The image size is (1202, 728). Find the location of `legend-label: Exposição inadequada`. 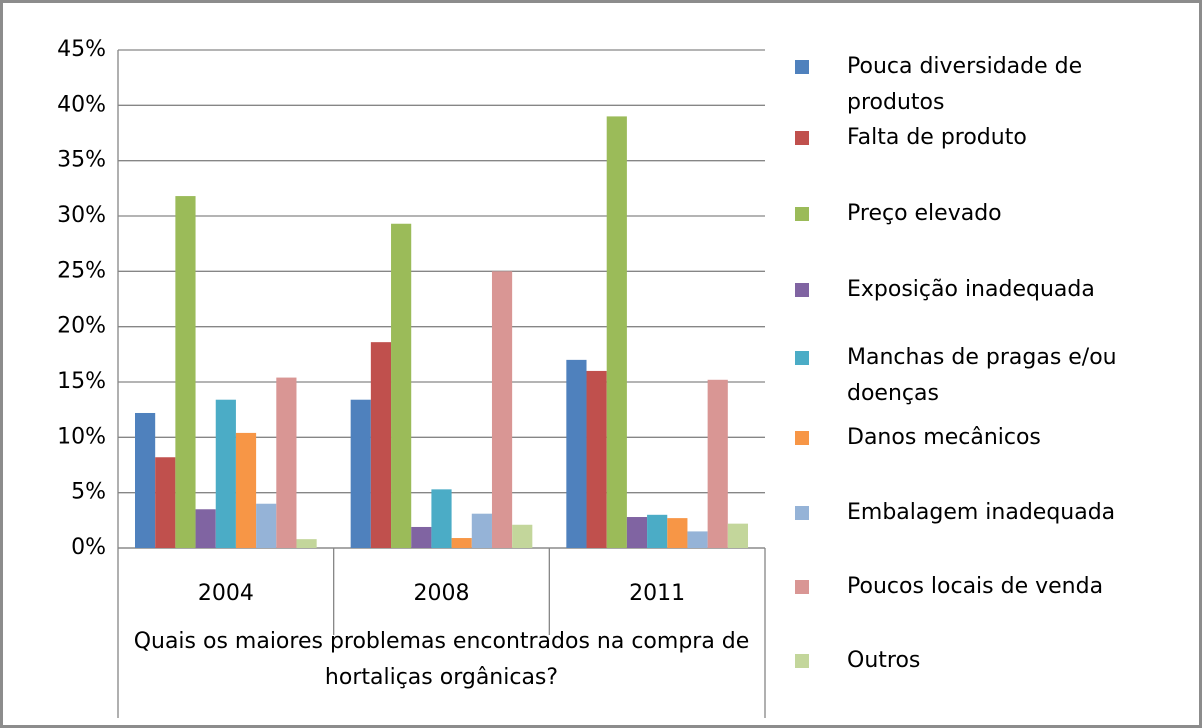

legend-label: Exposição inadequada is located at coordinates (971, 289).